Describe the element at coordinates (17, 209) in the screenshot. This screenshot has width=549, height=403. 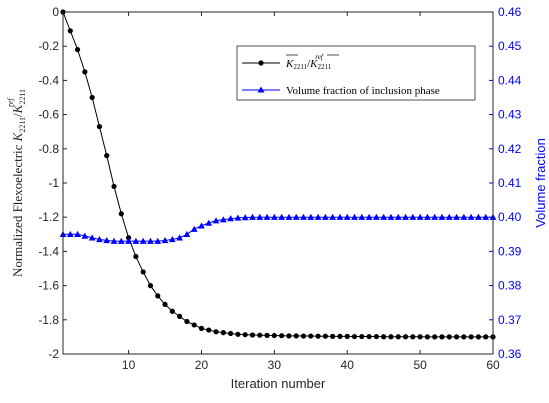
I see `y-left-title-prefix: Normalized Flexoelectric` at that location.